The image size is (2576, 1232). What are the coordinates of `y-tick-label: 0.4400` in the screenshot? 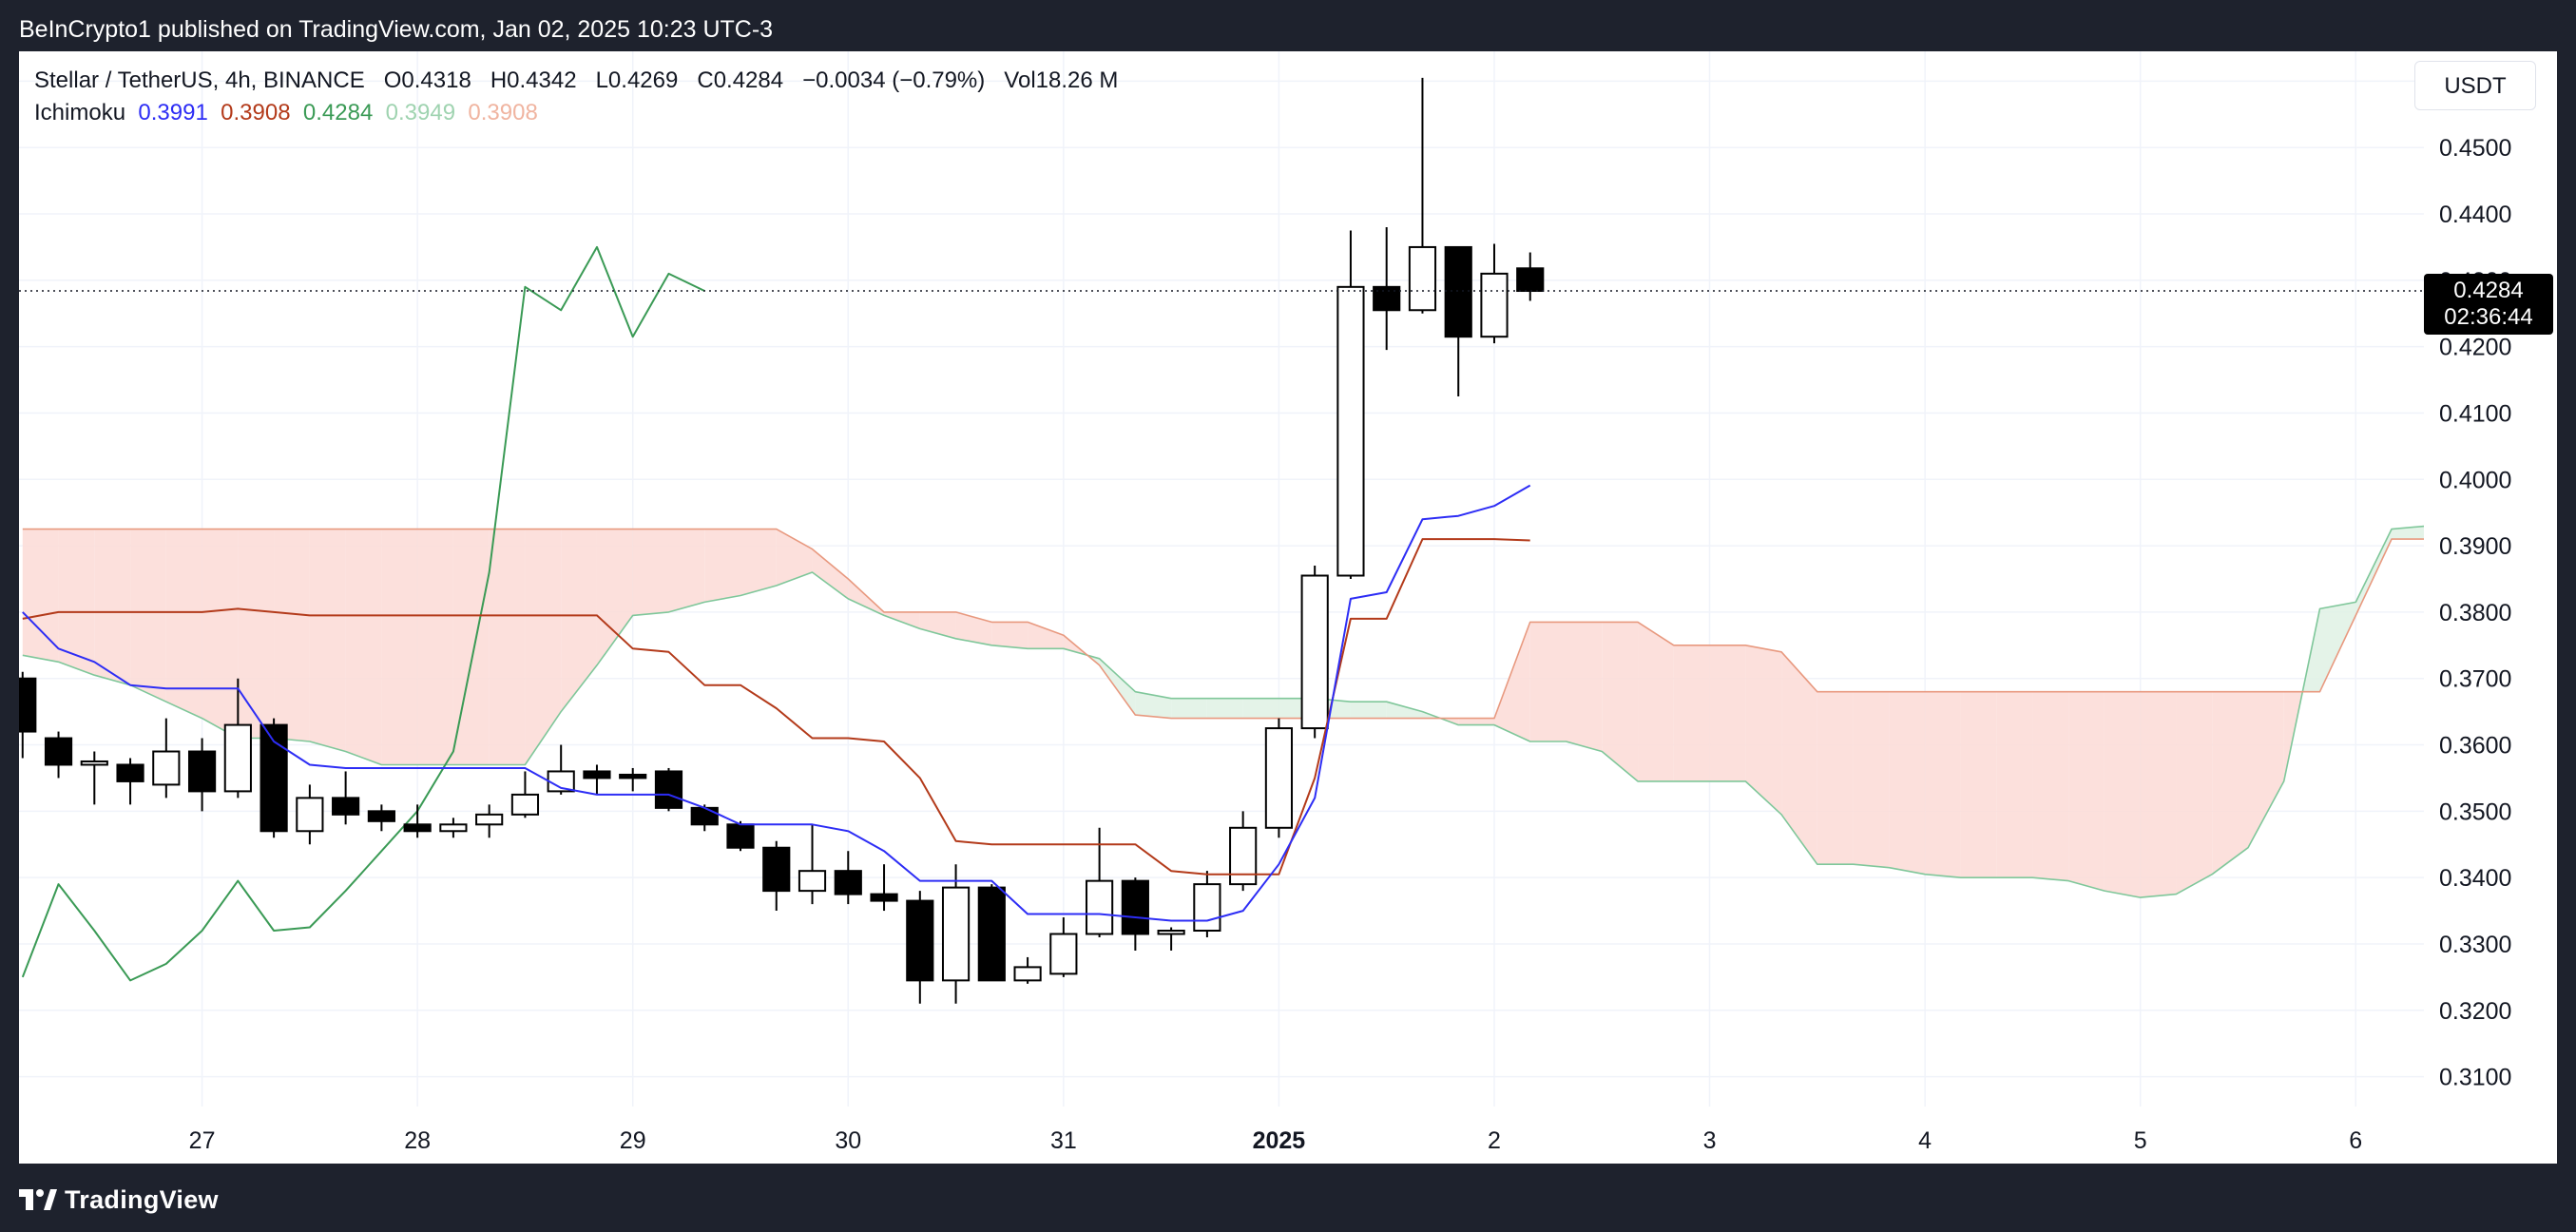 It's located at (2475, 215).